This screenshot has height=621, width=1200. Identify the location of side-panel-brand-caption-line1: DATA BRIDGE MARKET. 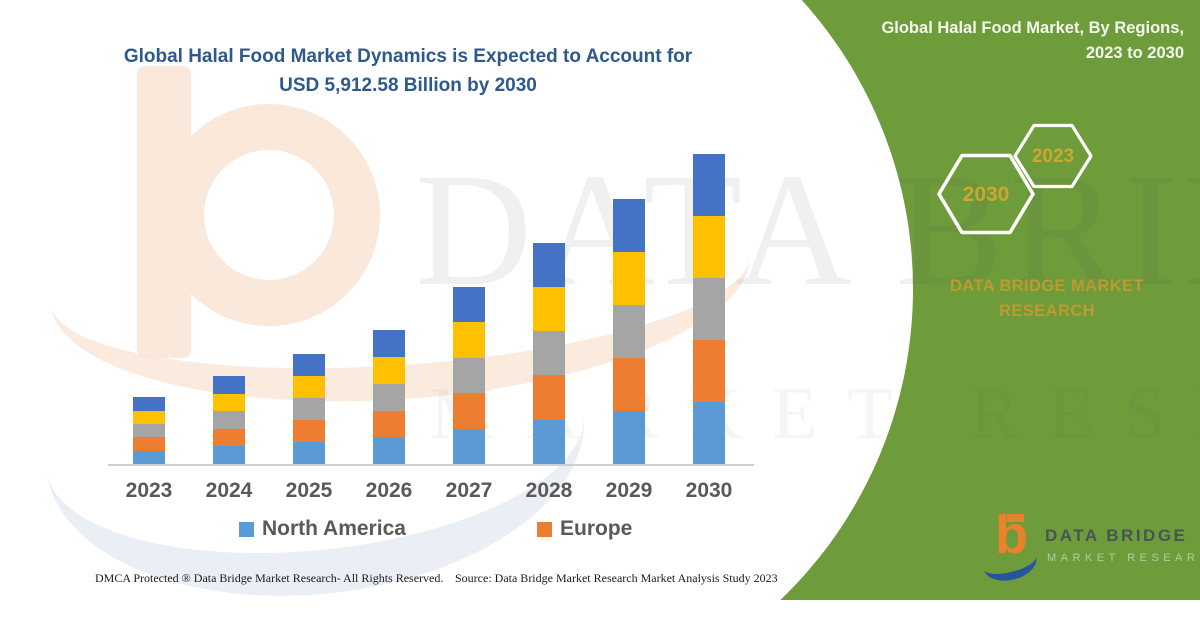
(1047, 286).